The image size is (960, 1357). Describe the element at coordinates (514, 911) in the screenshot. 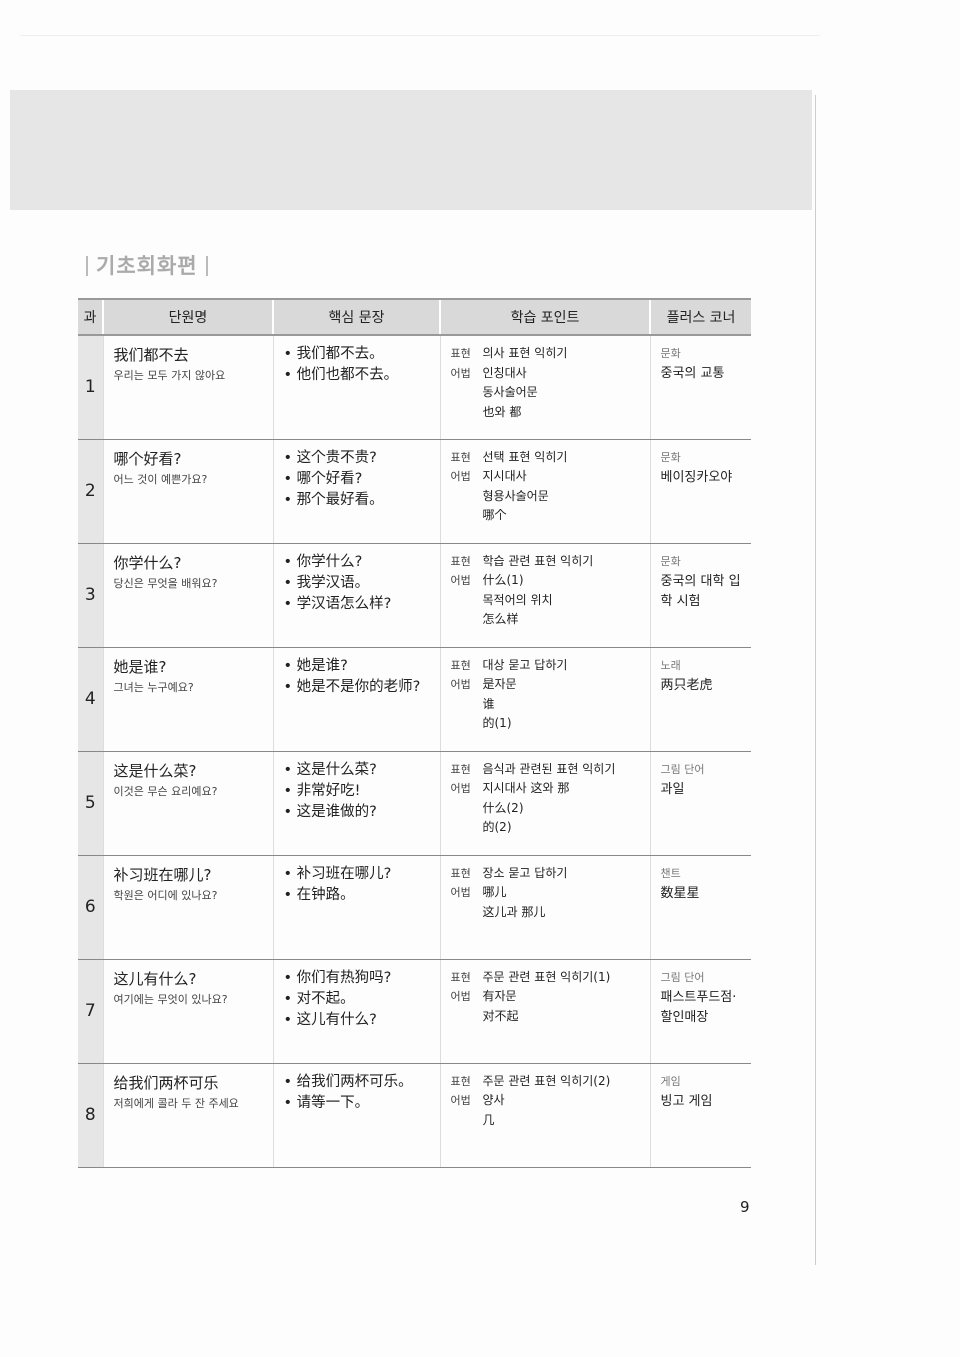

I see `point-item: 这儿과 那儿` at that location.